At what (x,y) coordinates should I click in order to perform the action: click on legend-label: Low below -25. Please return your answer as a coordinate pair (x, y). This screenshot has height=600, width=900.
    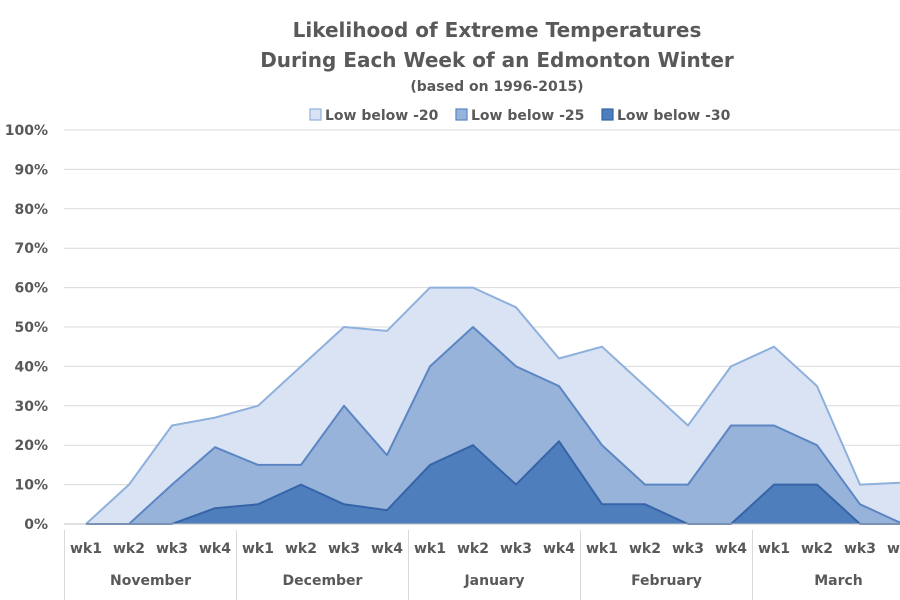
    Looking at the image, I should click on (527, 116).